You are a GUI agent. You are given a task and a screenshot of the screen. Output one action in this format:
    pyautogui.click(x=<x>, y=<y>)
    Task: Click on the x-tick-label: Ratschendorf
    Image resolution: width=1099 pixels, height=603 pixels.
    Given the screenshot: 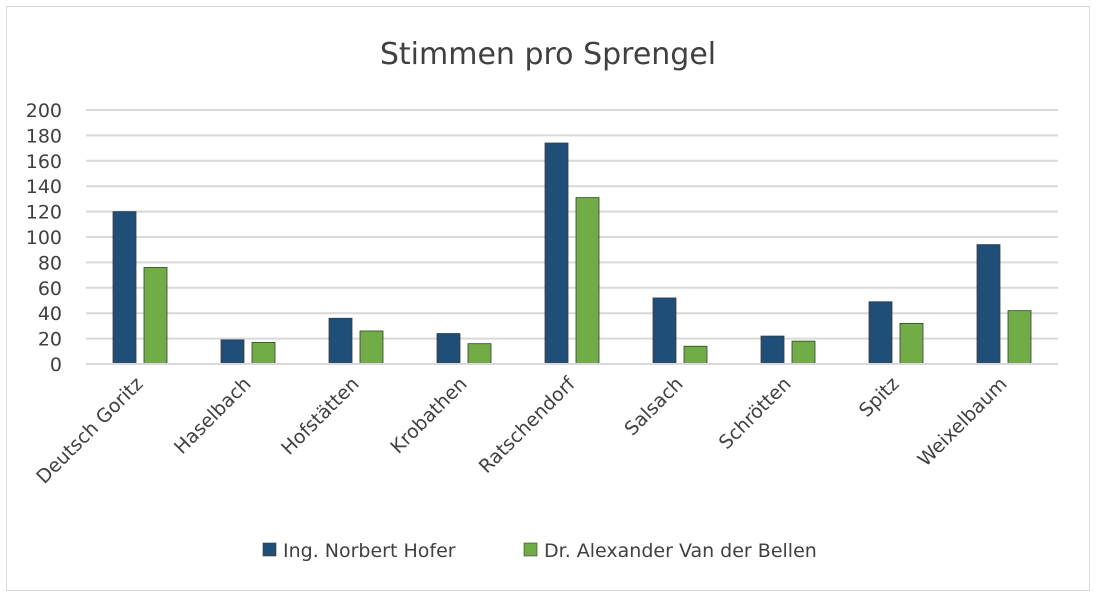 What is the action you would take?
    pyautogui.click(x=528, y=425)
    